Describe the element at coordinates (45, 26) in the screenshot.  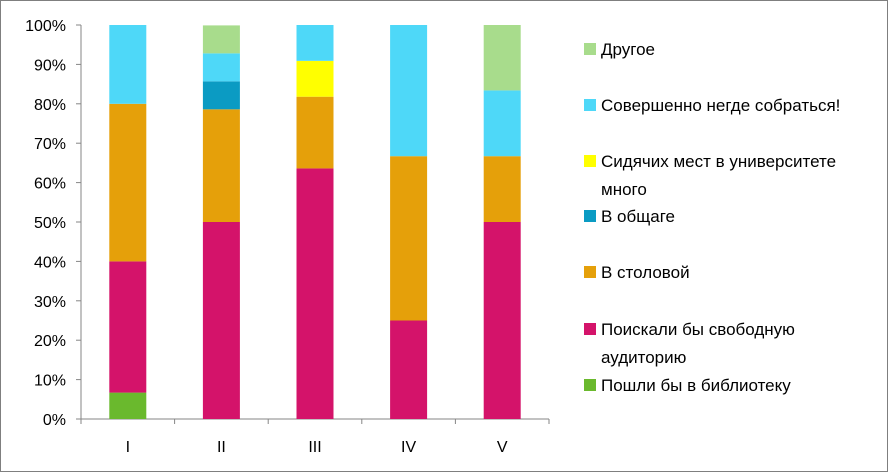
I see `y-tick-label: 100%` at that location.